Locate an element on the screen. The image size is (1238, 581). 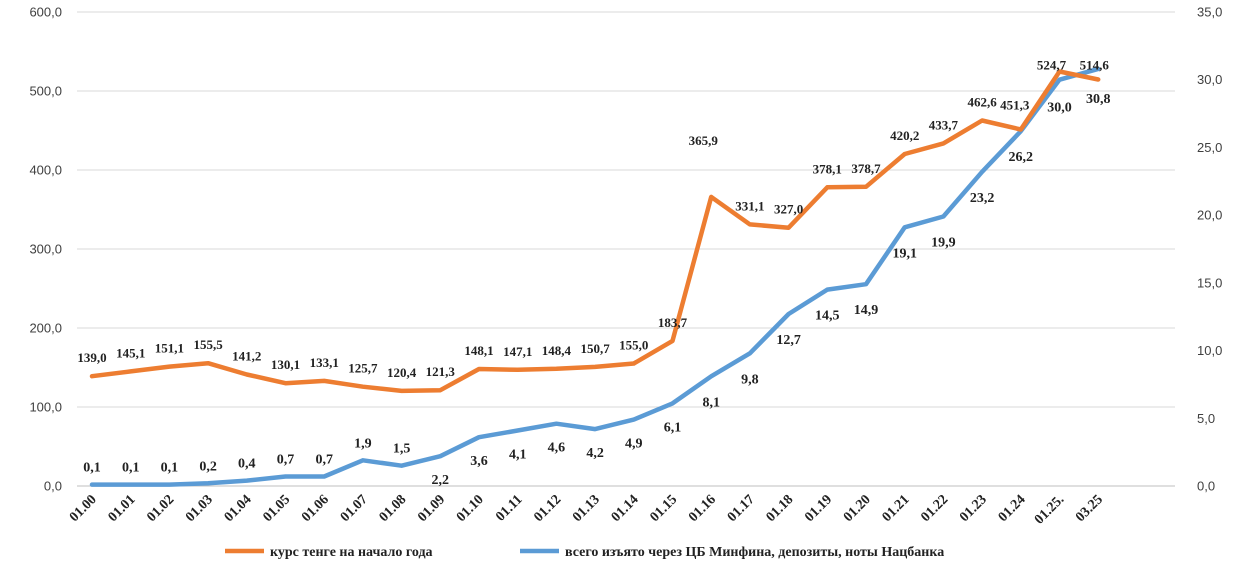
x-tick-label: 01.03 is located at coordinates (199, 508).